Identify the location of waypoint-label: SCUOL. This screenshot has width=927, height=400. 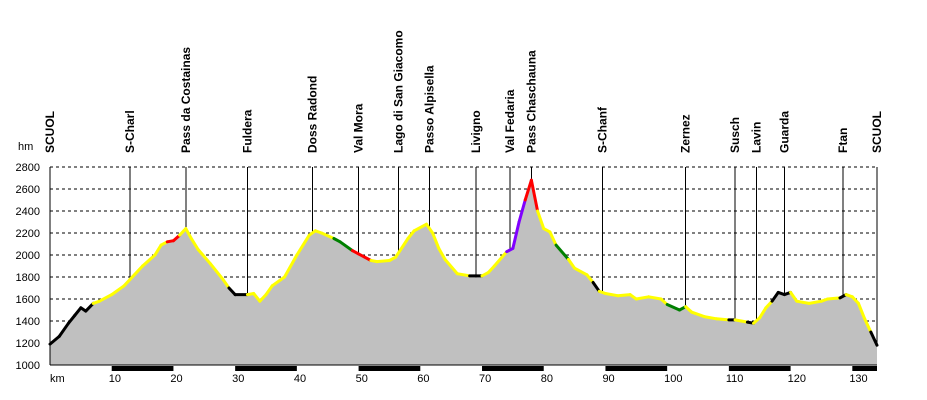
(877, 132).